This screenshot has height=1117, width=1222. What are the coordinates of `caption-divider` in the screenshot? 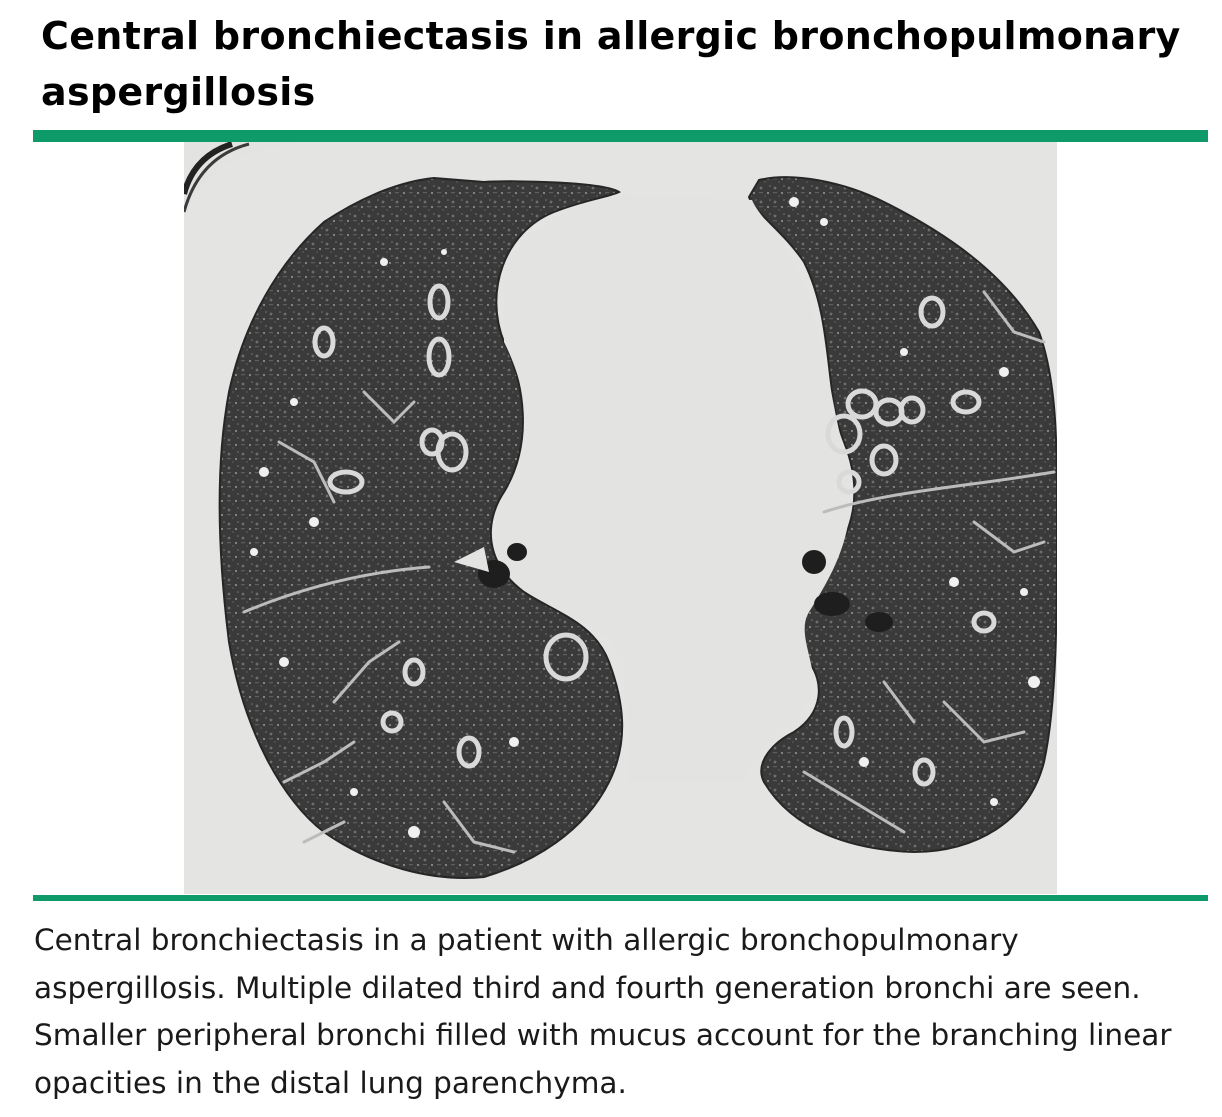 It's located at (620, 898).